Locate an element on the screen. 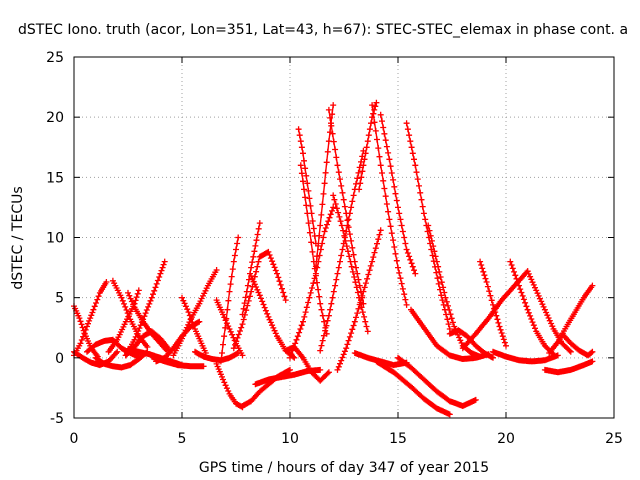 This screenshot has height=480, width=640. series-49-markers is located at coordinates (571, 319).